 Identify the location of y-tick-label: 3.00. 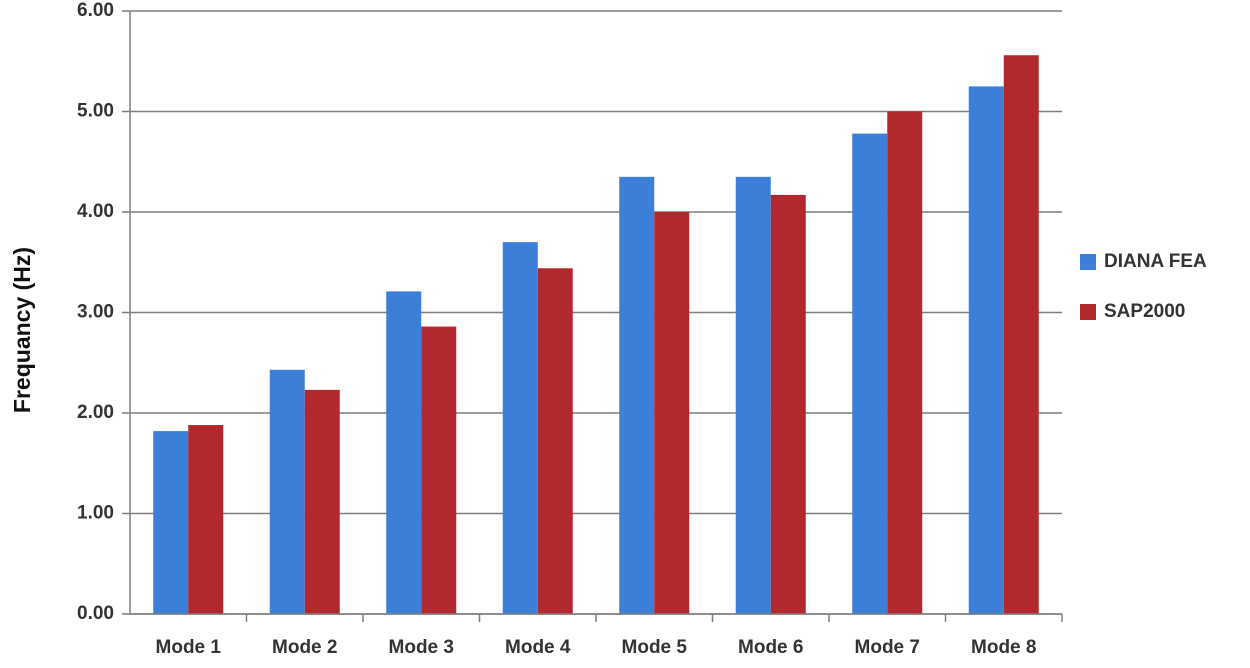
(95, 312).